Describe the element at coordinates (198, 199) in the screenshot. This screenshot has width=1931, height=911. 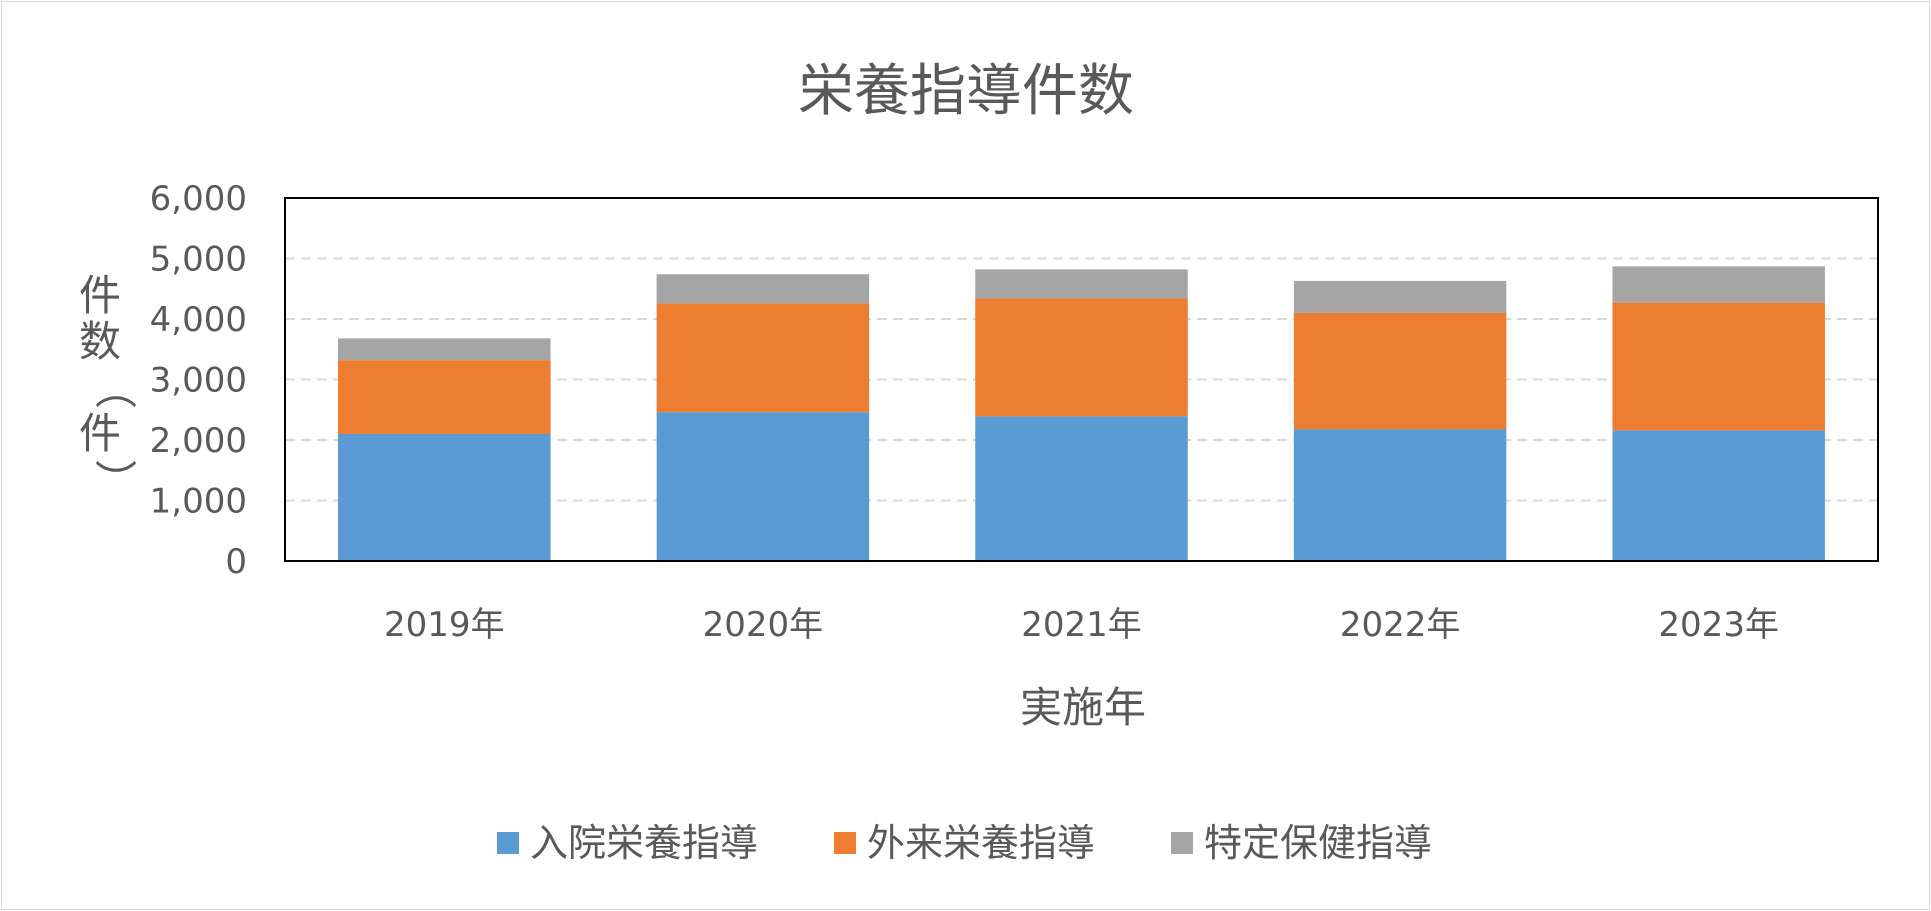
I see `y-tick-label: 6,000` at that location.